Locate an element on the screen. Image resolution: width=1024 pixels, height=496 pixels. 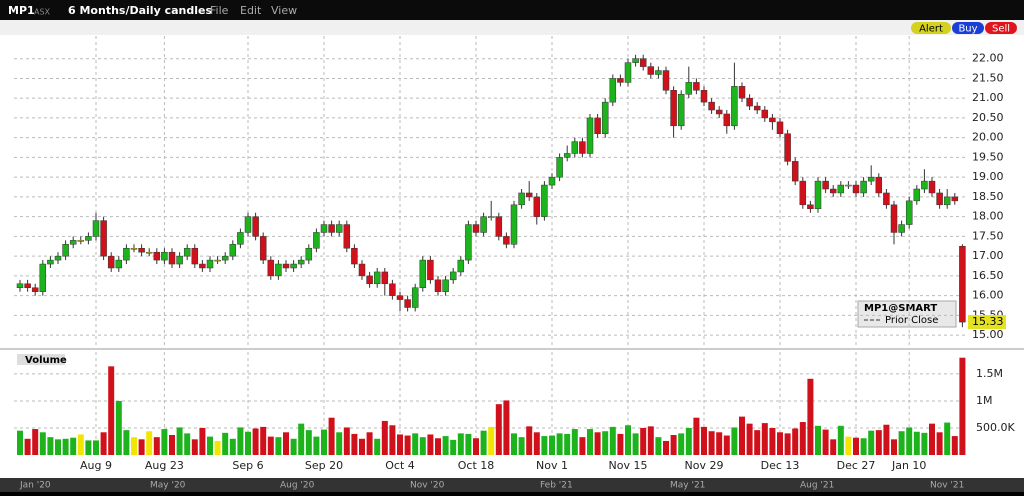
period: 6 Months/Daily candles is located at coordinates (140, 10).